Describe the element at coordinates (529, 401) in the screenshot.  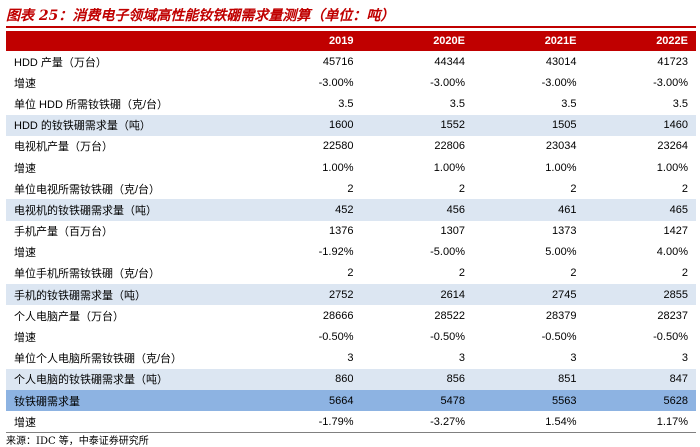
I see `table-cell: 5563` at that location.